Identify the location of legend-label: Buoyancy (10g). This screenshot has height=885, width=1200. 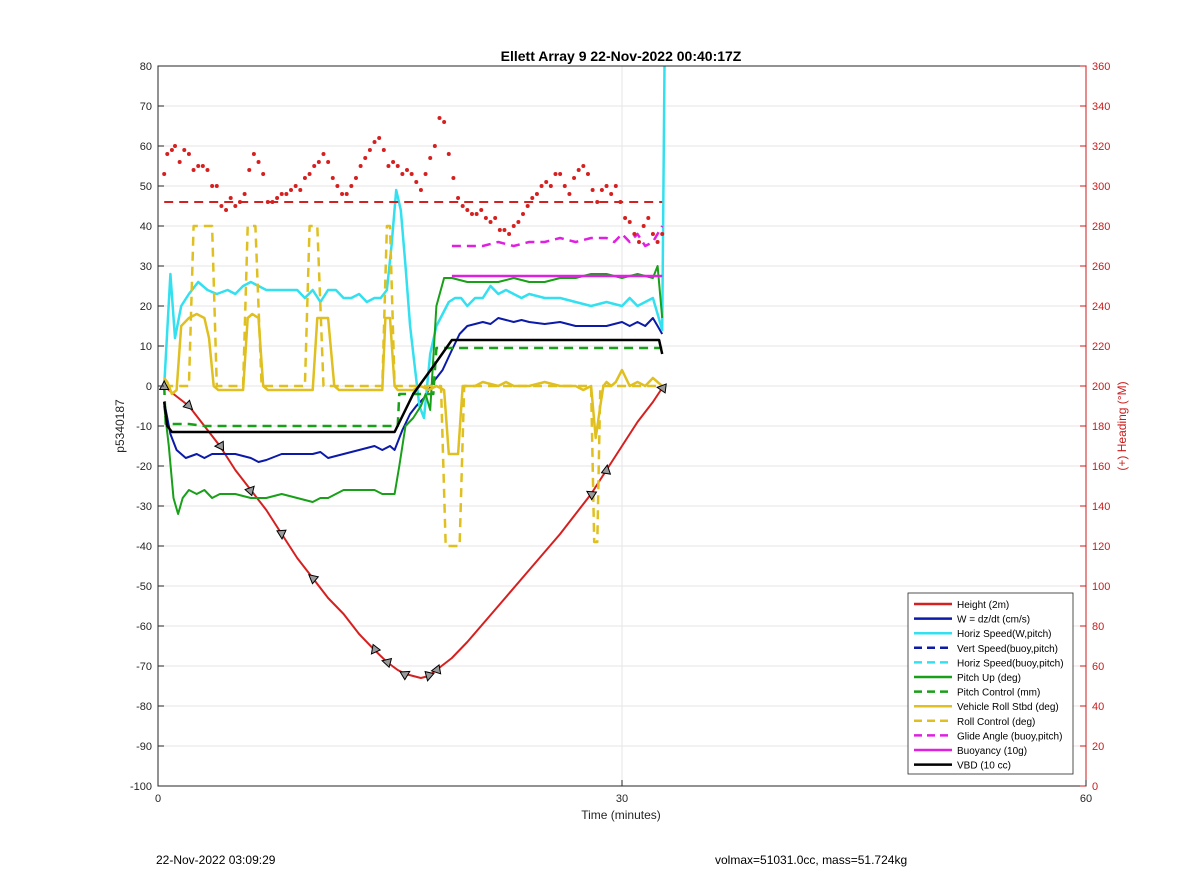
(992, 751).